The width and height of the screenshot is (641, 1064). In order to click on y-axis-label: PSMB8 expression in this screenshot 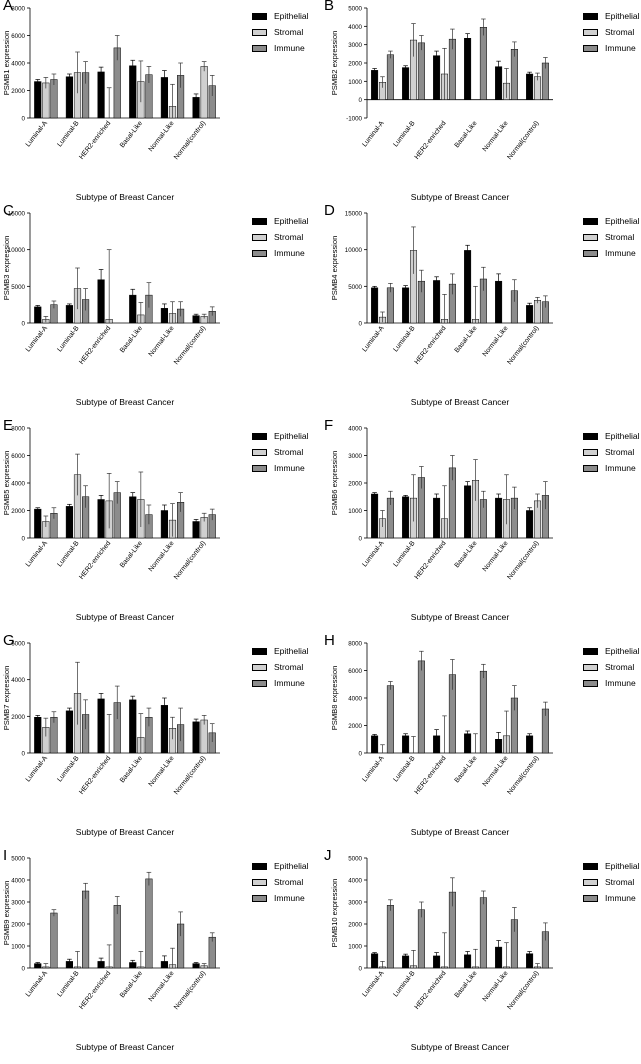, I will do `click(334, 698)`.